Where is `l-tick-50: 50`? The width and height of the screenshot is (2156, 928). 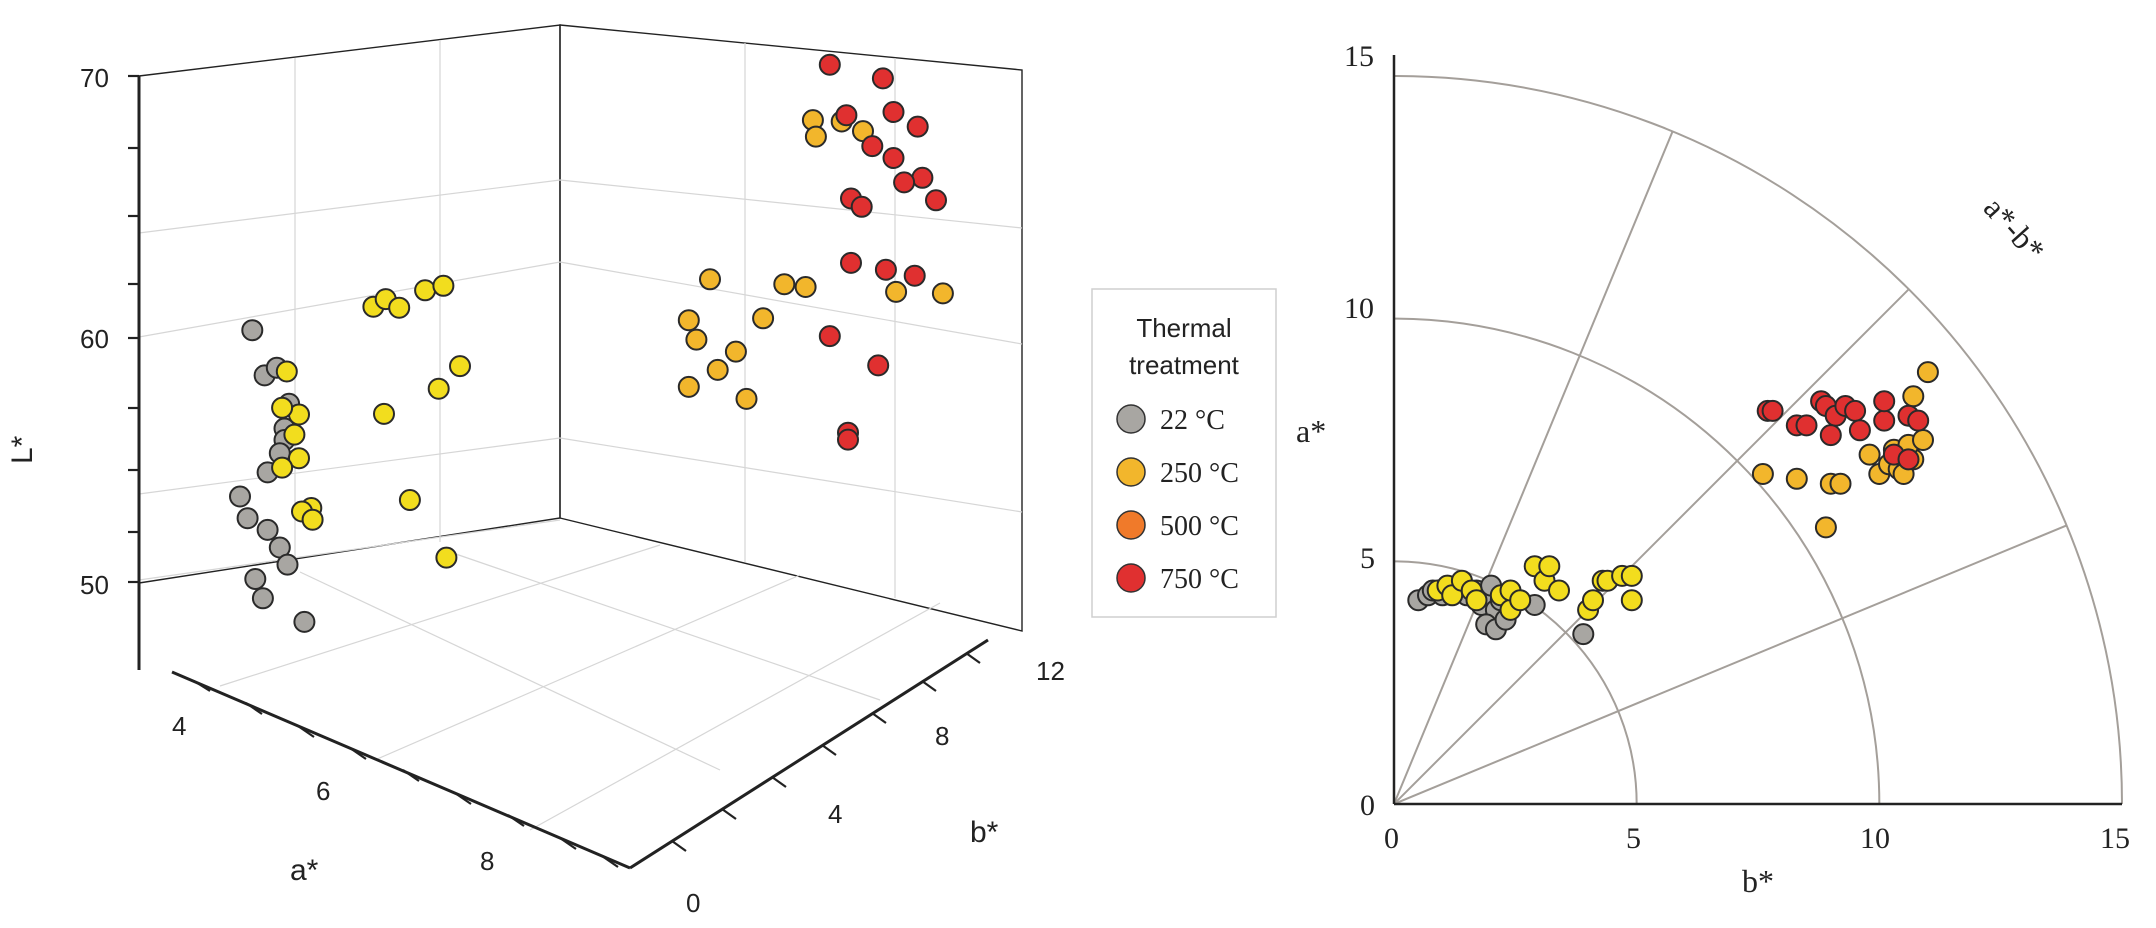
l-tick-50: 50 is located at coordinates (94, 585).